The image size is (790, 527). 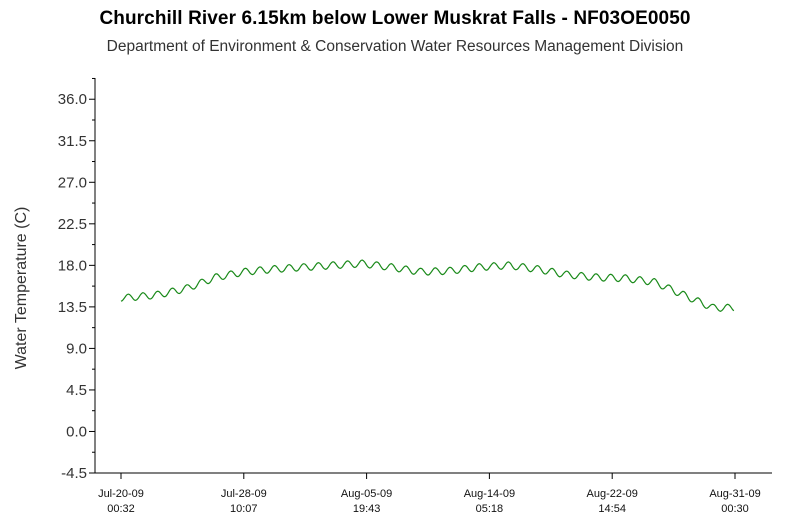 What do you see at coordinates (72, 99) in the screenshot?
I see `y-tick-label: 36.0` at bounding box center [72, 99].